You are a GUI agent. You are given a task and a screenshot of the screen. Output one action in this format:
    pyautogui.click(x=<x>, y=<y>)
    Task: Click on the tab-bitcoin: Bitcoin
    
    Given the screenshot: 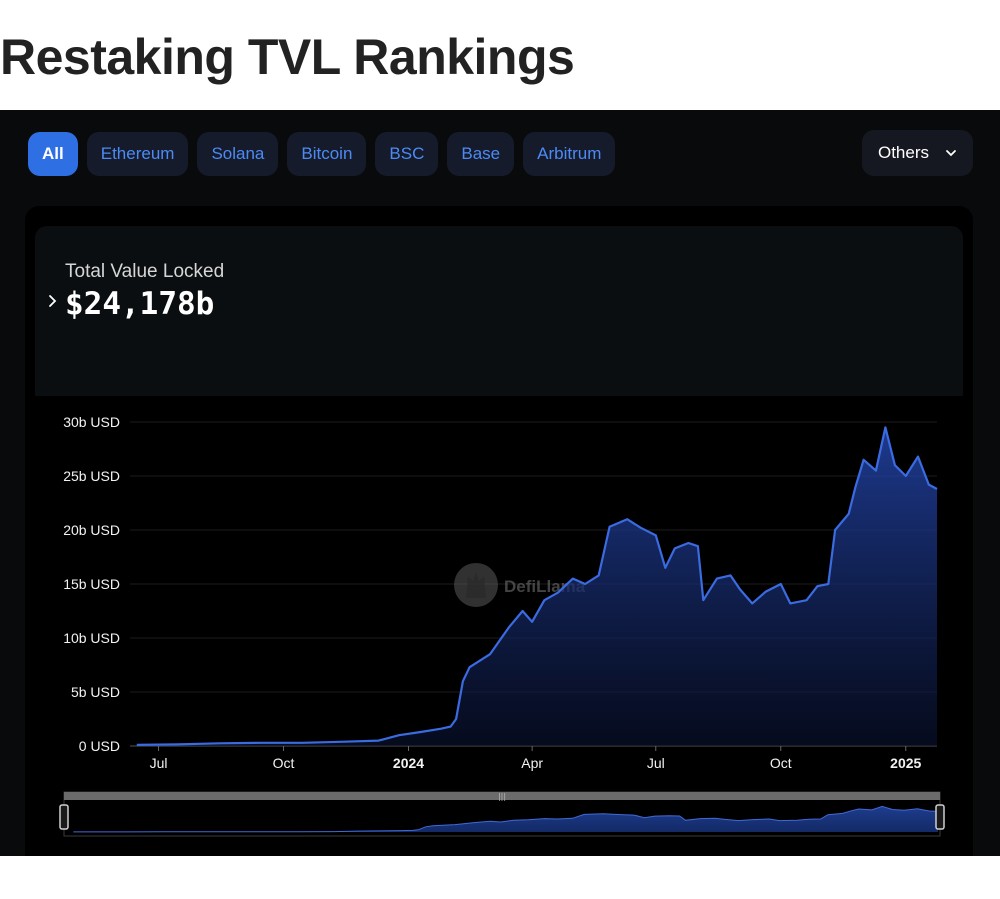 What is the action you would take?
    pyautogui.click(x=327, y=154)
    